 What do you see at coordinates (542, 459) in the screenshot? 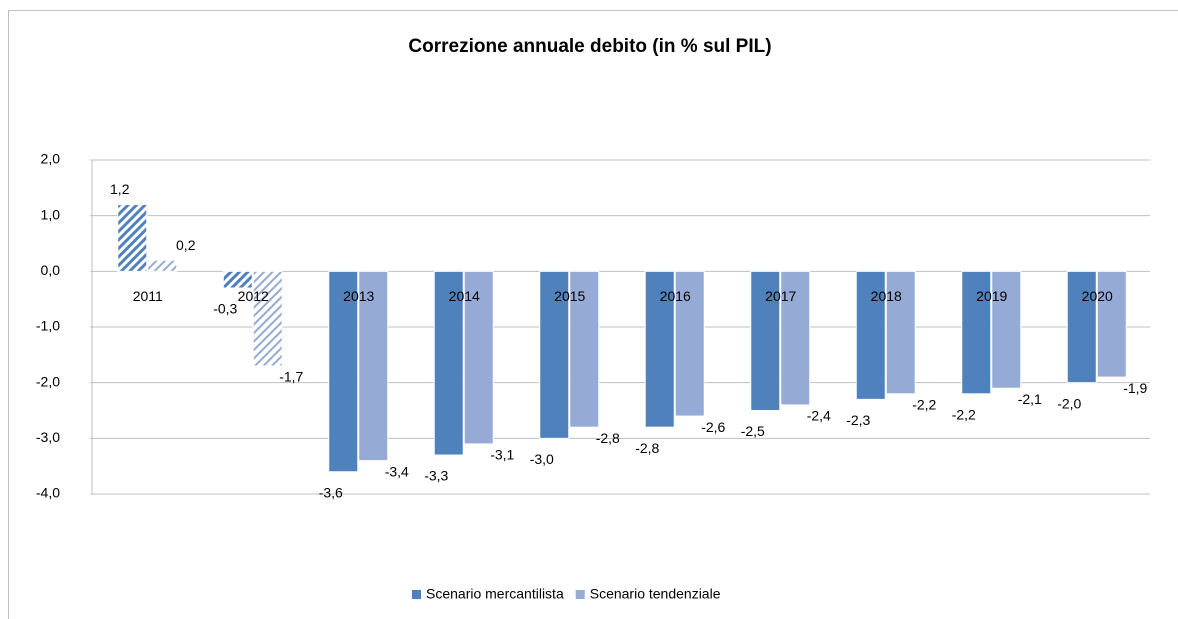
I see `data-label: -3,0` at bounding box center [542, 459].